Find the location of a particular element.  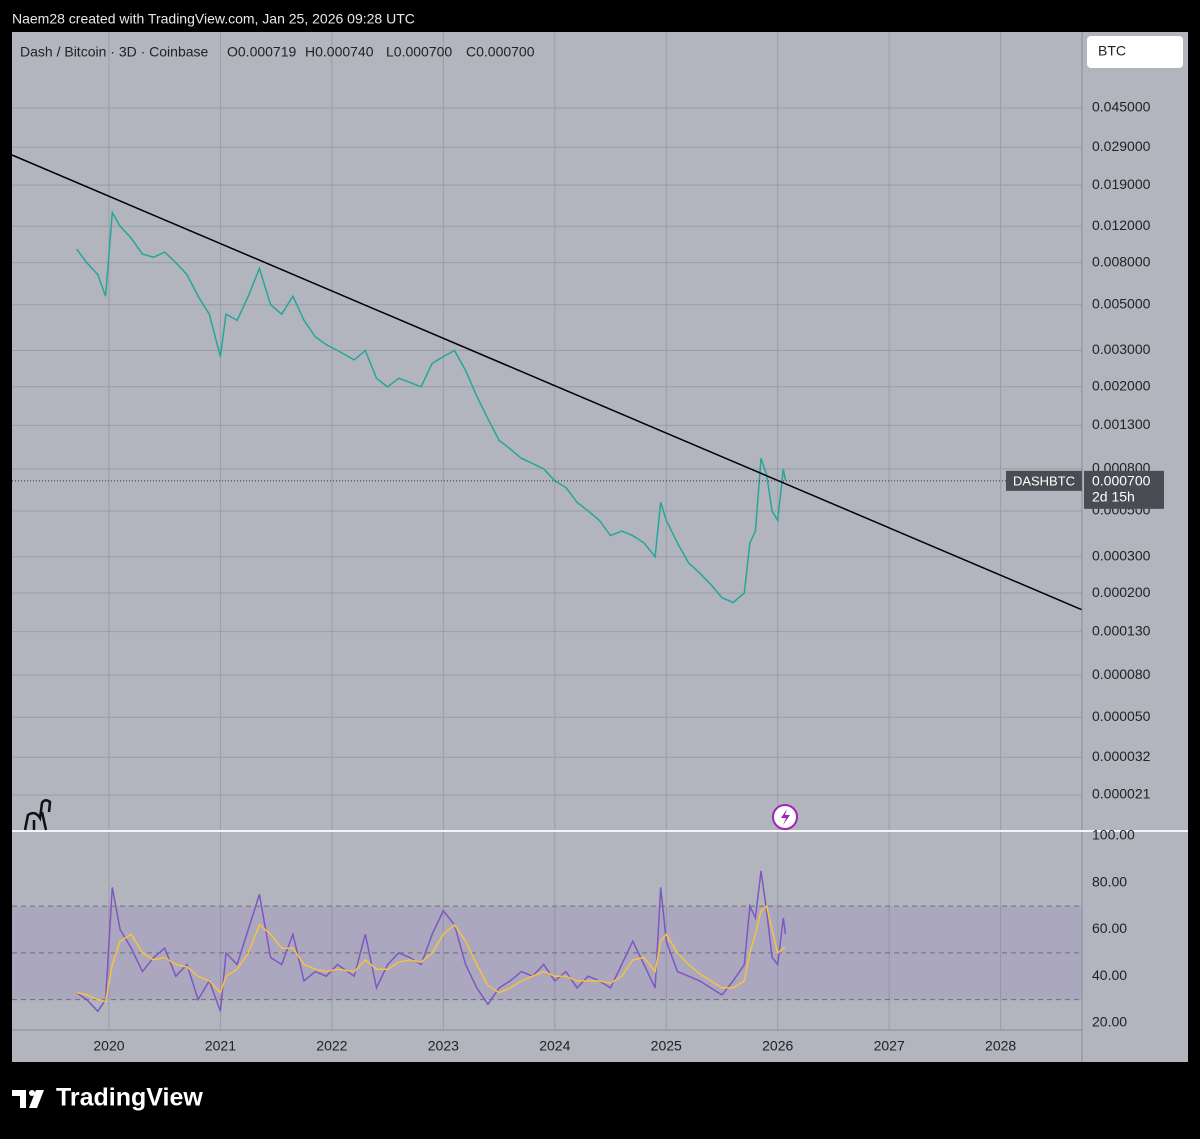

price-tag is located at coordinates (1124, 489).